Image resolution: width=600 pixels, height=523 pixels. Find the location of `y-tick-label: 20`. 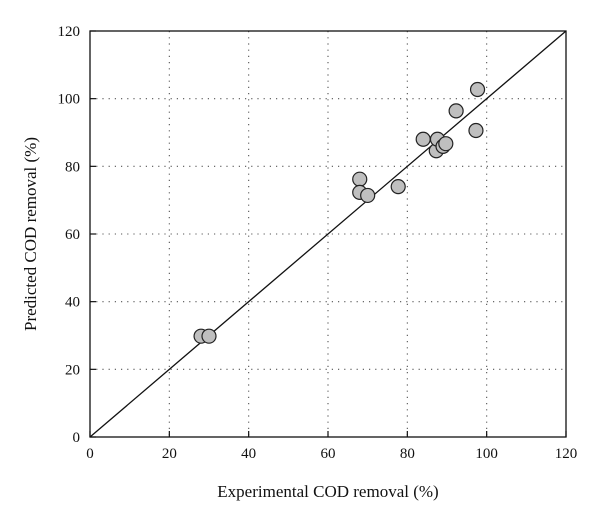

y-tick-label: 20 is located at coordinates (72, 370).